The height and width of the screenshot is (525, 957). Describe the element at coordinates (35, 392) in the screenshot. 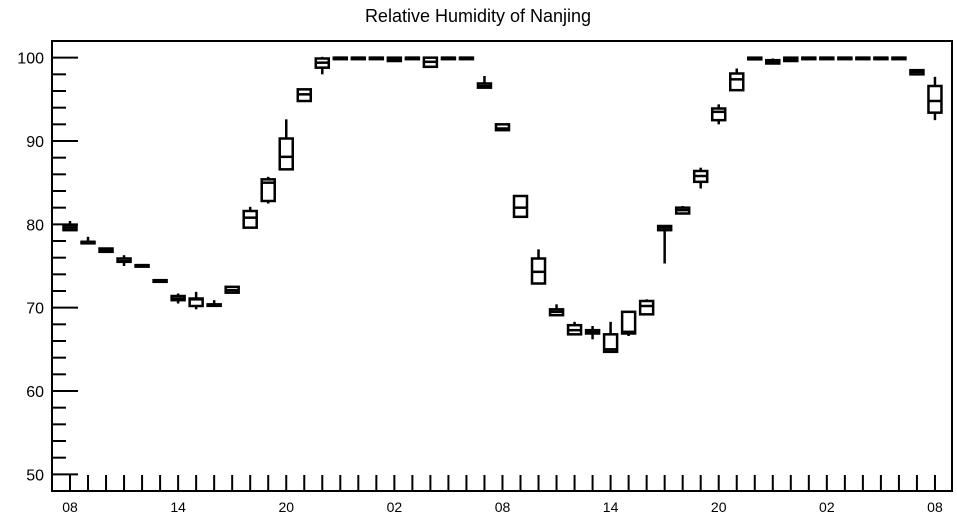

I see `y-tick-label: 60` at that location.